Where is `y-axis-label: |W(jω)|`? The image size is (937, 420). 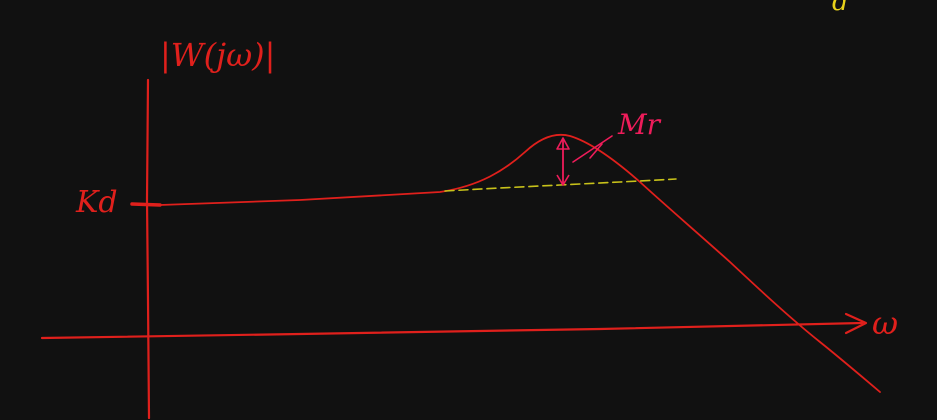
y-axis-label: |W(jω)| is located at coordinates (217, 55).